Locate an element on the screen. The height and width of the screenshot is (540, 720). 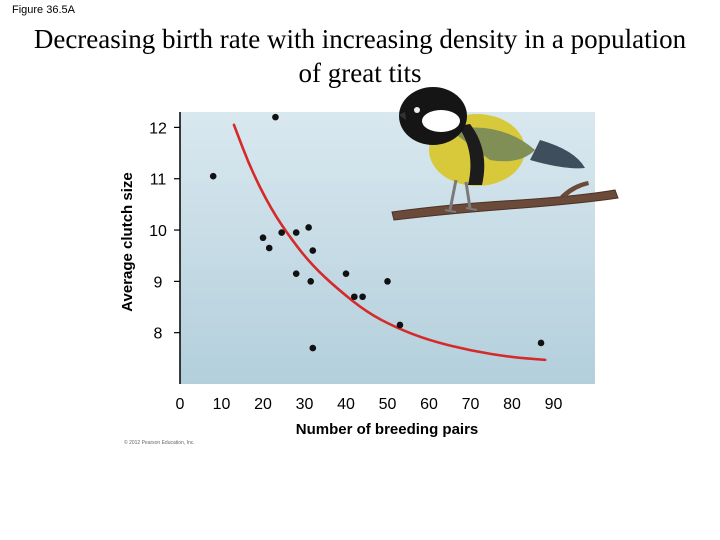
x-axis-label: Number of breeding pairs is located at coordinates (387, 429).